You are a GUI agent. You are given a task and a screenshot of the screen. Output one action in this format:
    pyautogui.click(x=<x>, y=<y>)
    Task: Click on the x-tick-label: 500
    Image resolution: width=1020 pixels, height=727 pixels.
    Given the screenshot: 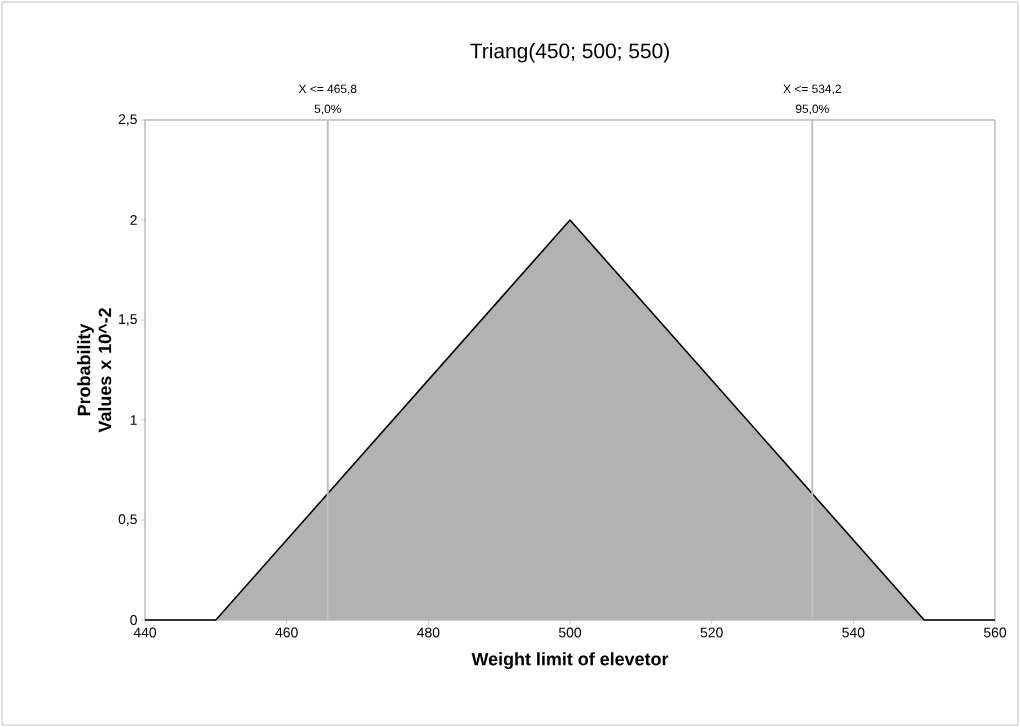 What is the action you would take?
    pyautogui.click(x=570, y=632)
    